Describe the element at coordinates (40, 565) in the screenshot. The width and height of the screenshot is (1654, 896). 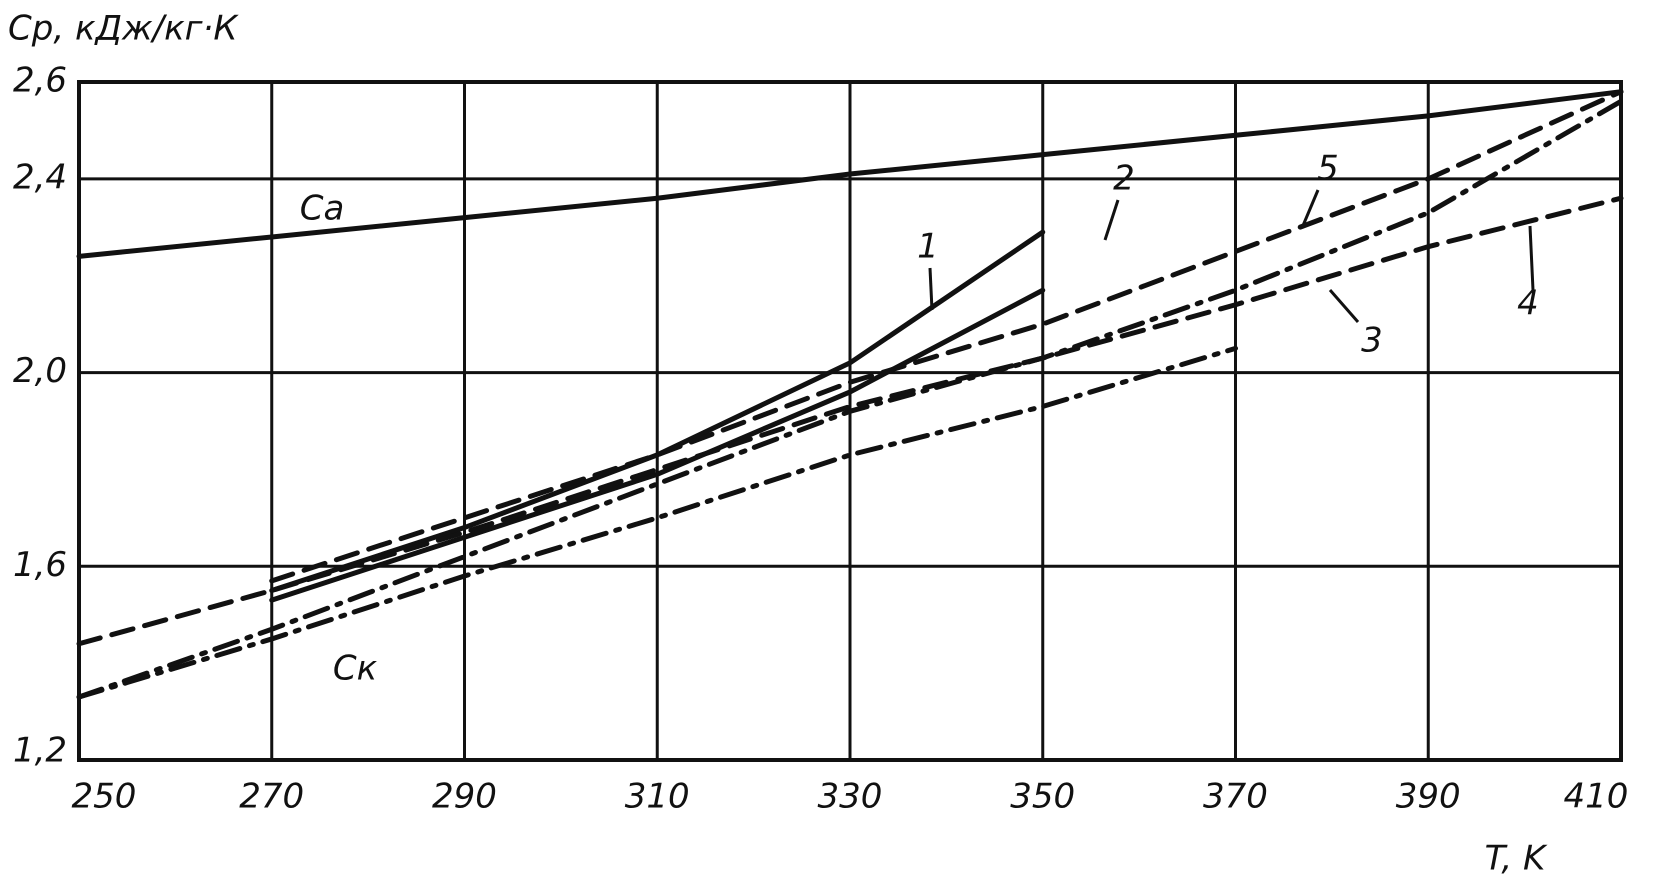
I see `y-tick-label: 1,6` at that location.